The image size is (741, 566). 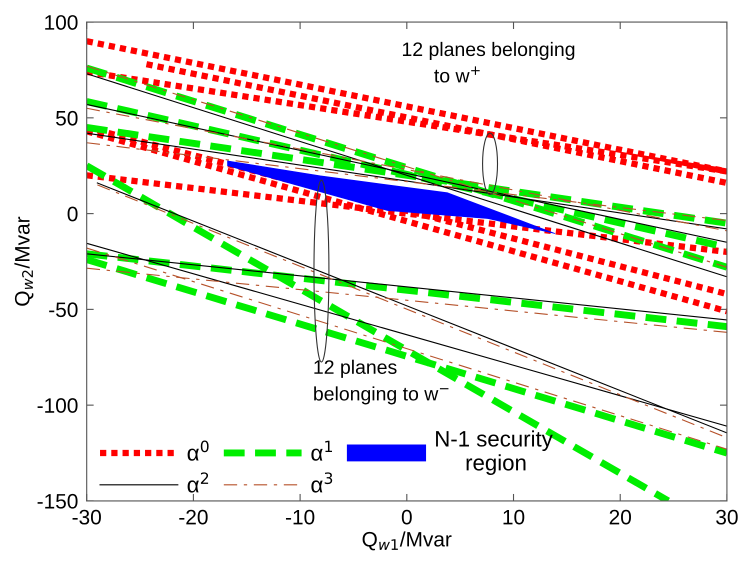 What do you see at coordinates (488, 62) in the screenshot?
I see `annotation: 12 planes belonging to w$^{+}$` at bounding box center [488, 62].